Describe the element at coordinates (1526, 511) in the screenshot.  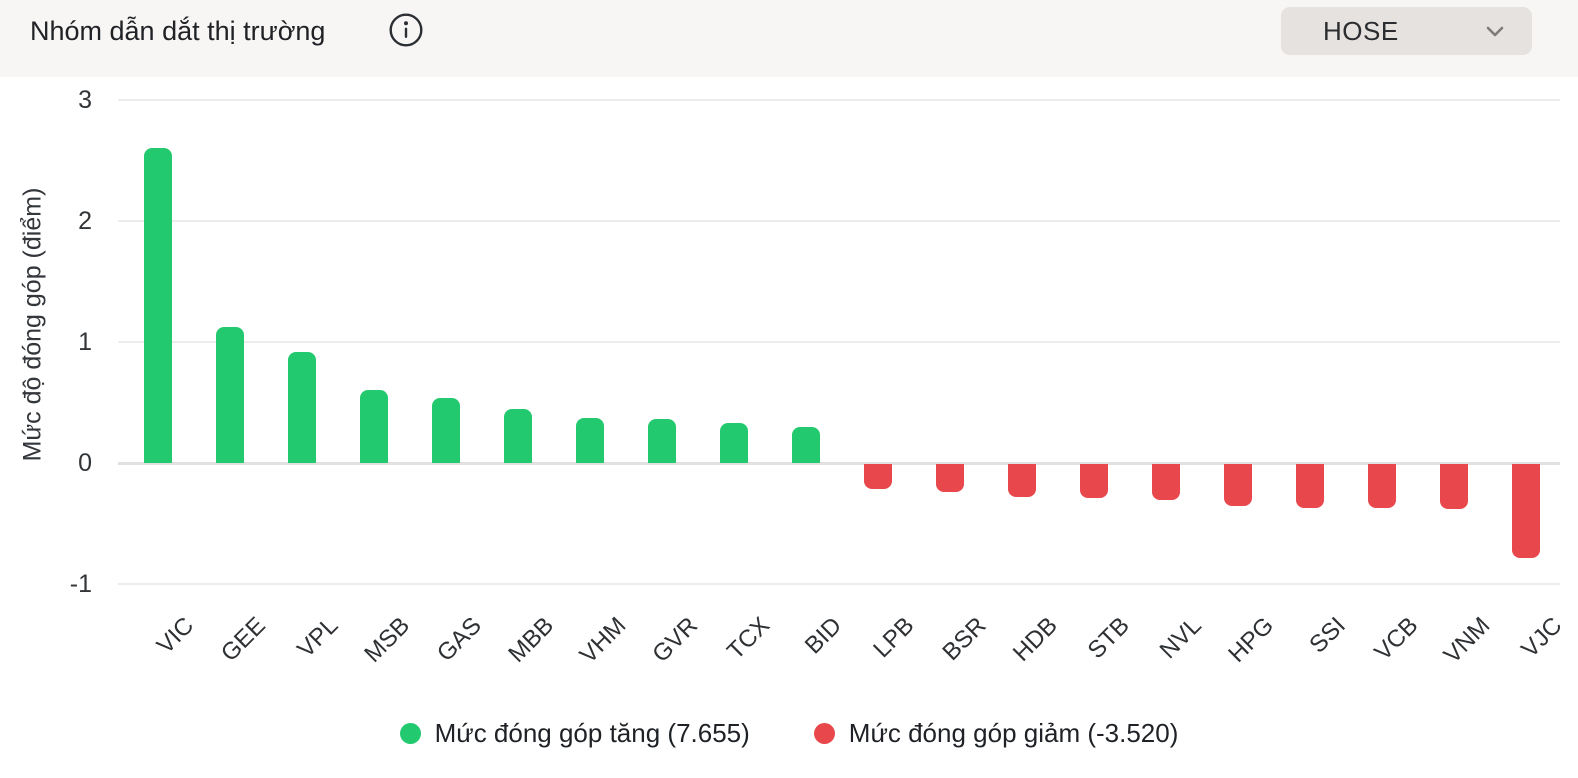
I see `bar-VJC` at that location.